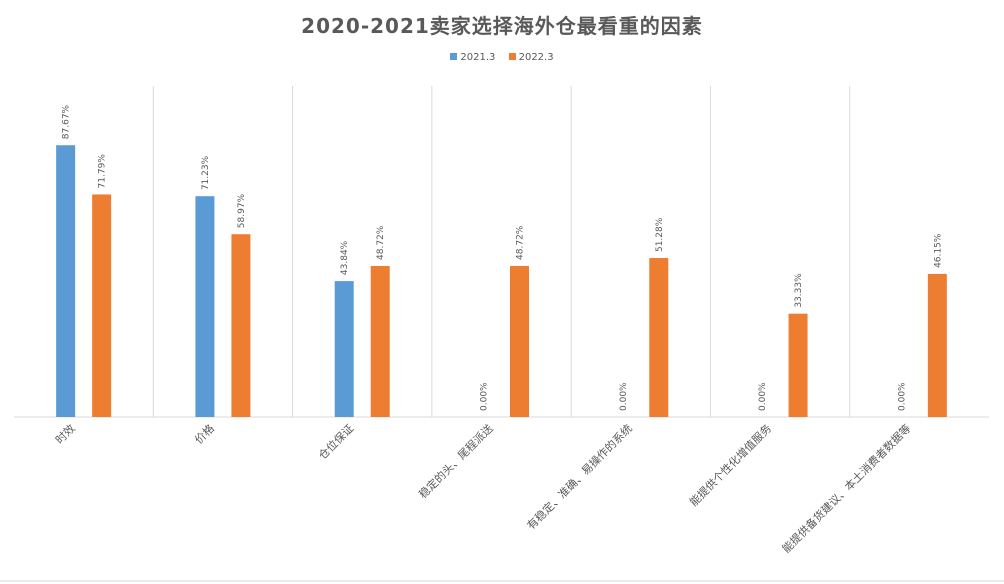 Image resolution: width=1004 pixels, height=584 pixels. What do you see at coordinates (731, 465) in the screenshot?
I see `category-label: 能提供个性化增值服务` at bounding box center [731, 465].